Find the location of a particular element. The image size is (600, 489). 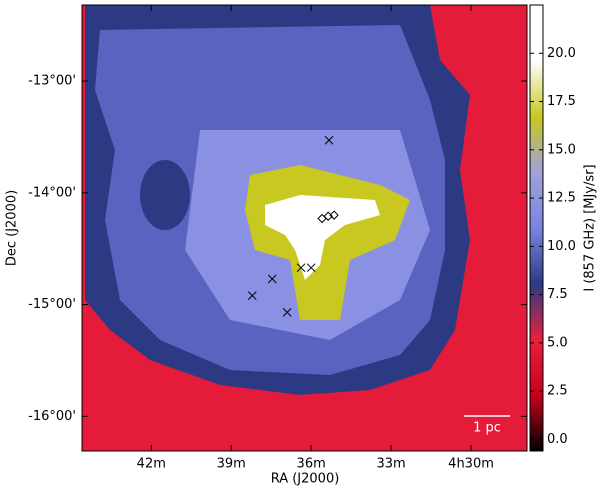

colorbar-tick-label: 12.5 is located at coordinates (561, 198).